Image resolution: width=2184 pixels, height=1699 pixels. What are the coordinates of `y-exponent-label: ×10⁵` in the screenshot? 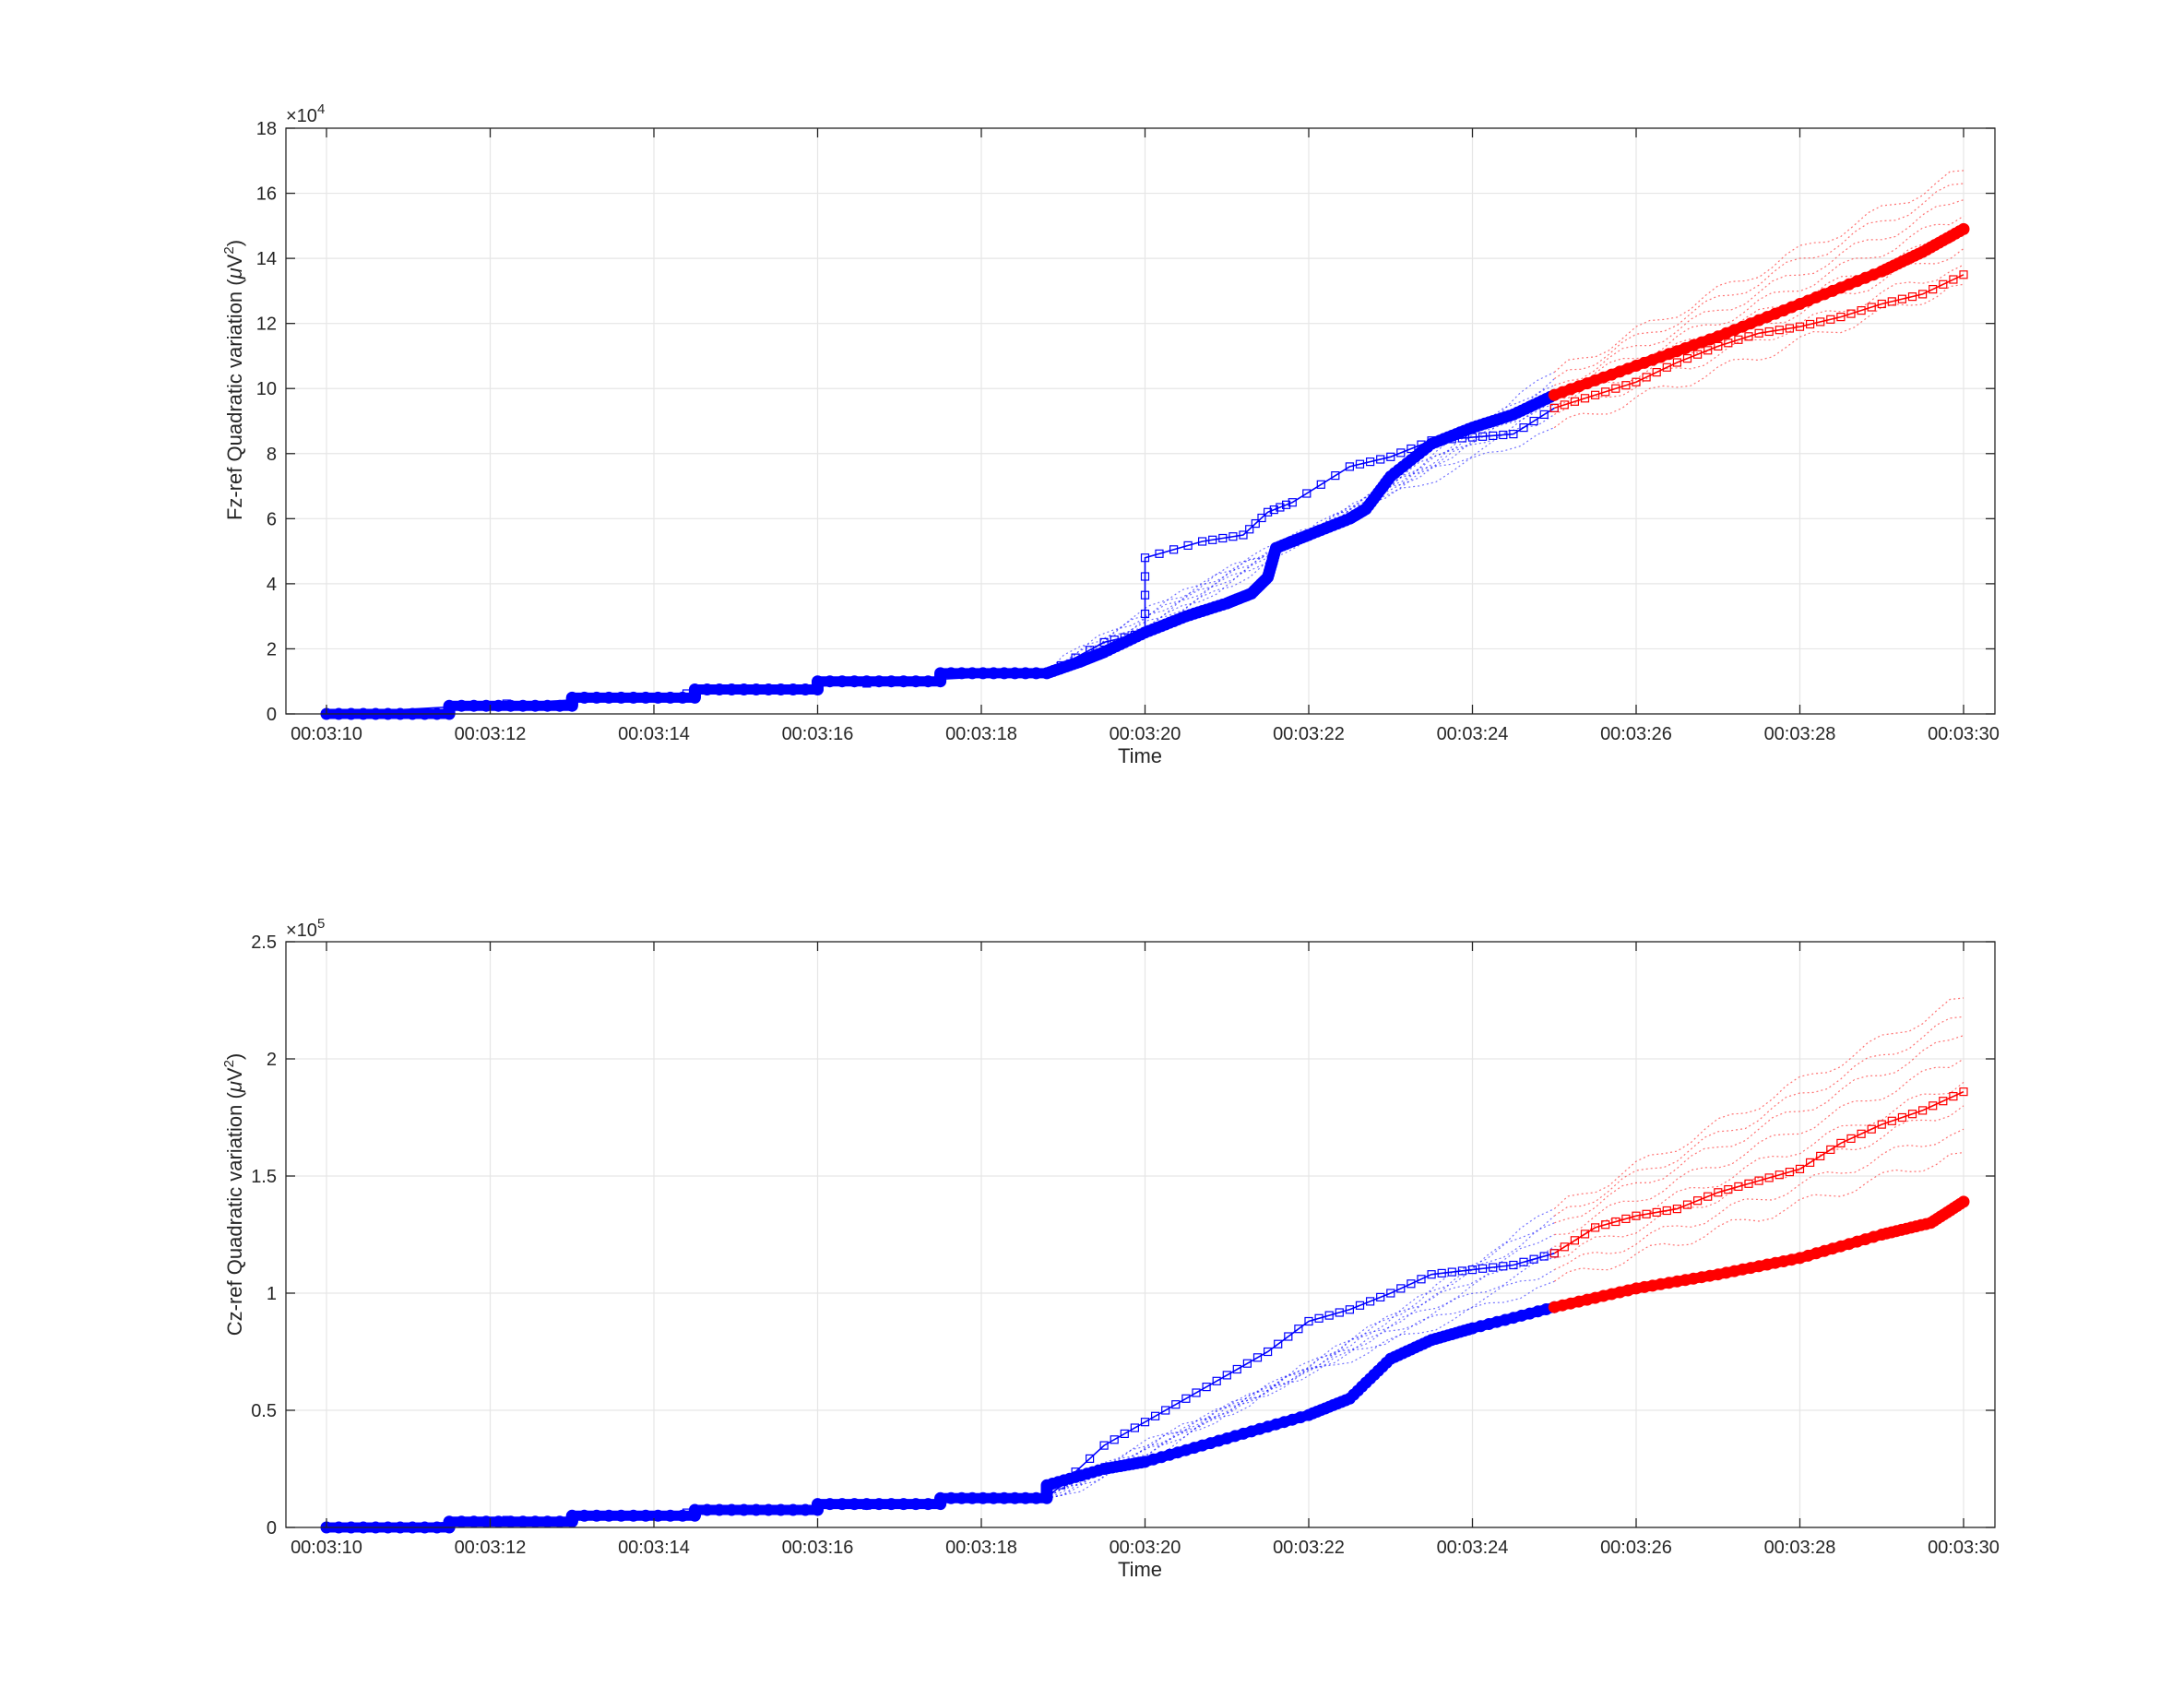 It's located at (305, 928).